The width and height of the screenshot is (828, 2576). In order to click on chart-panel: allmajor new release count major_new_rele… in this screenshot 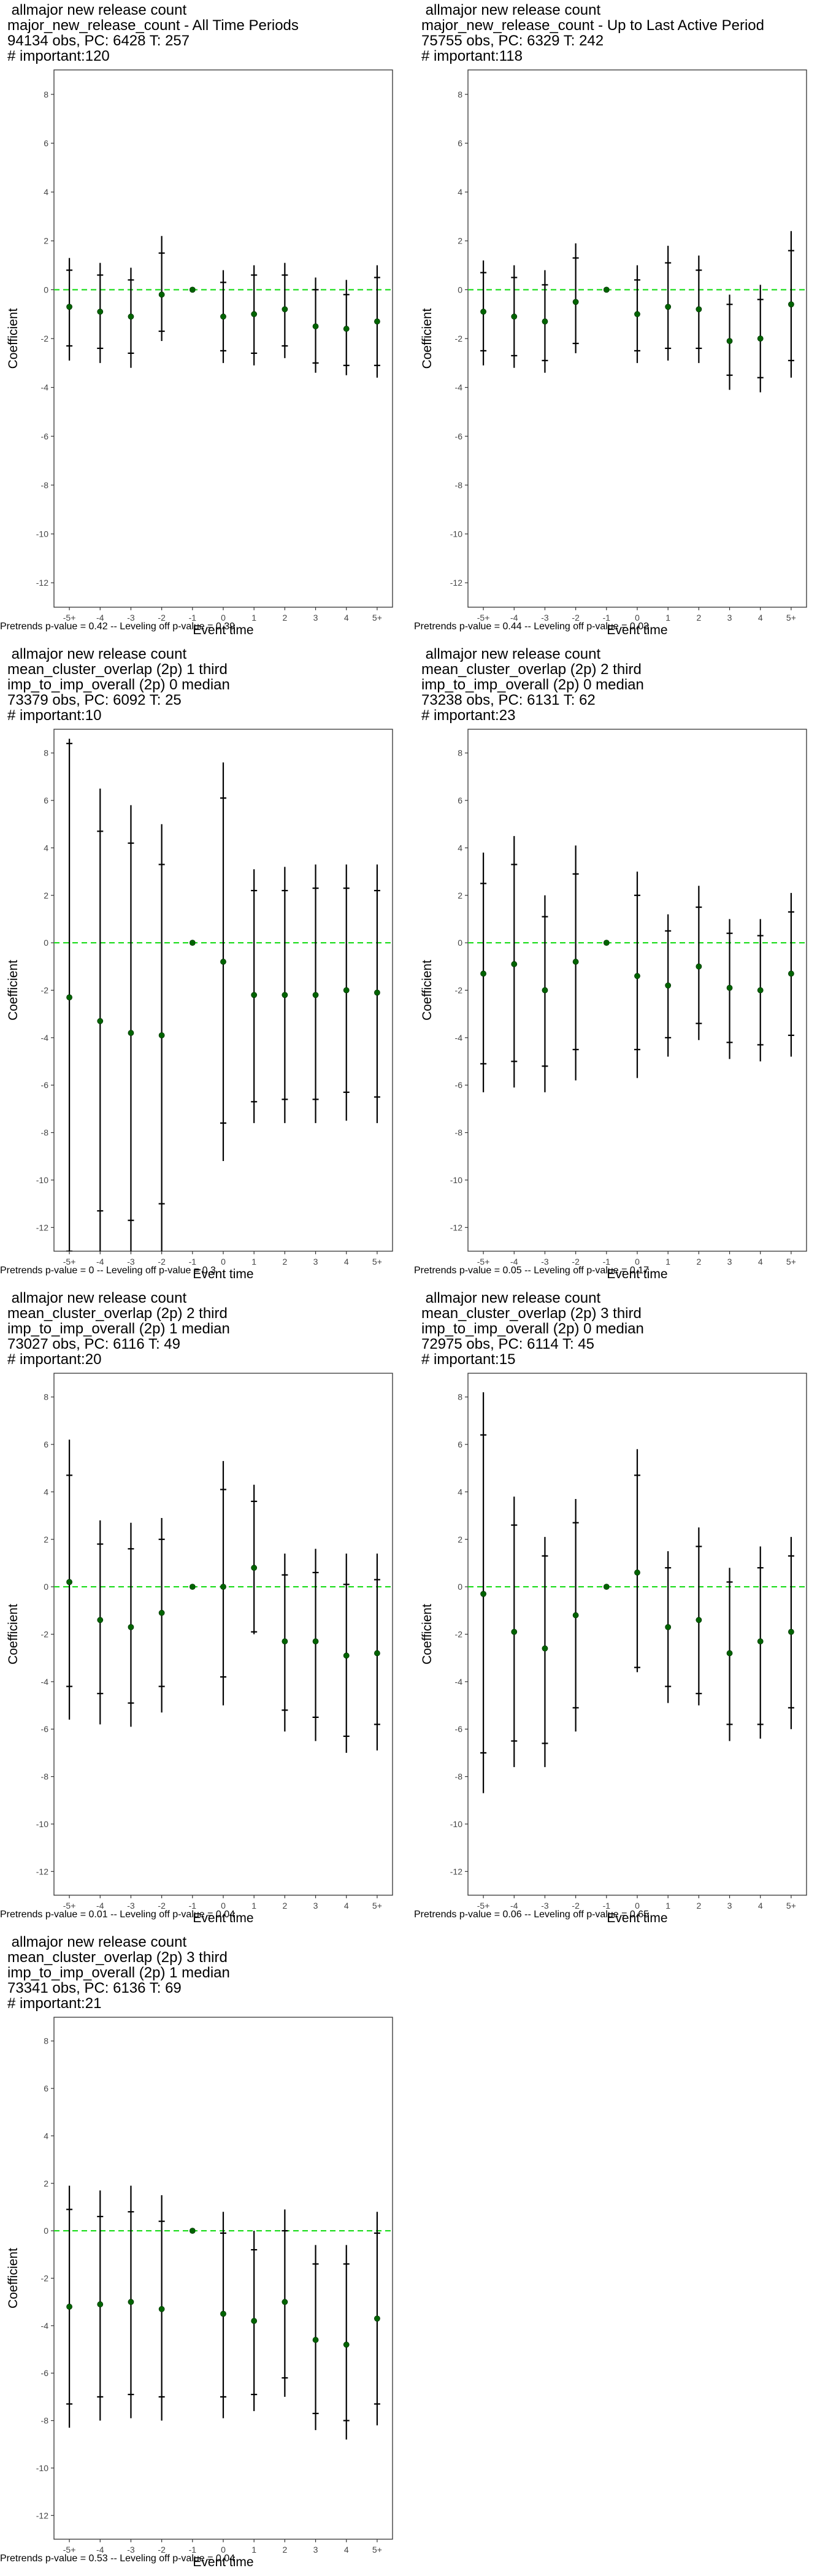, I will do `click(621, 322)`.